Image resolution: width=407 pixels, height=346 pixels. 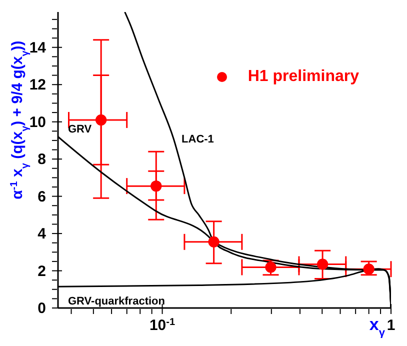 What do you see at coordinates (42, 234) in the screenshot?
I see `y-tick-label: 4` at bounding box center [42, 234].